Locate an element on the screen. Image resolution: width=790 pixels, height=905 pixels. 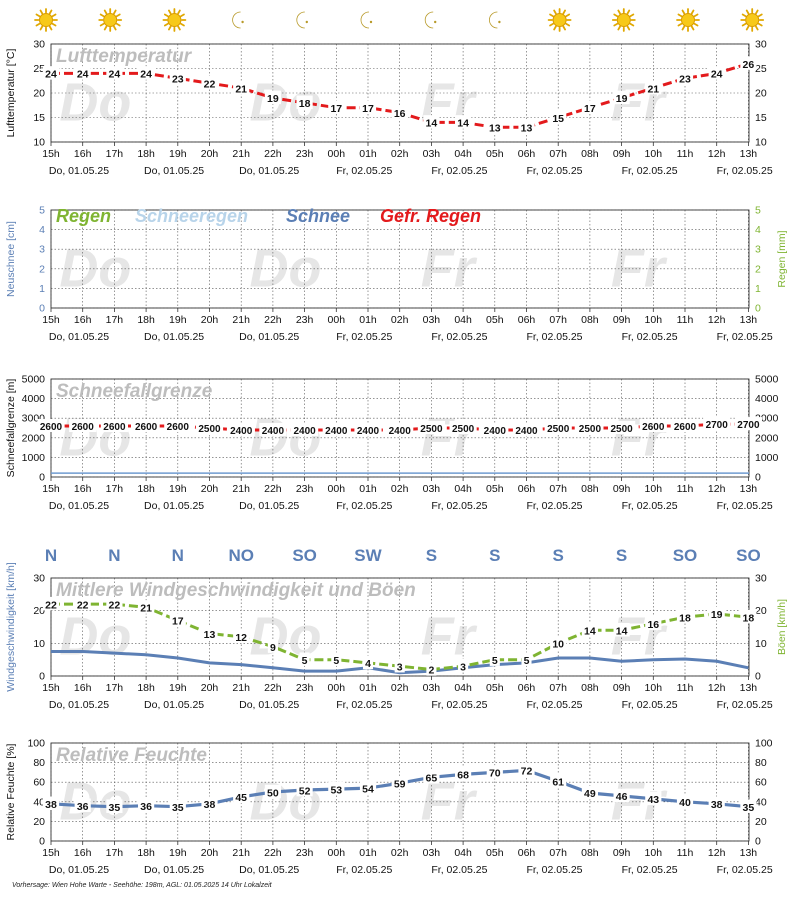
x-tick-label: 03h is located at coordinates (432, 320).